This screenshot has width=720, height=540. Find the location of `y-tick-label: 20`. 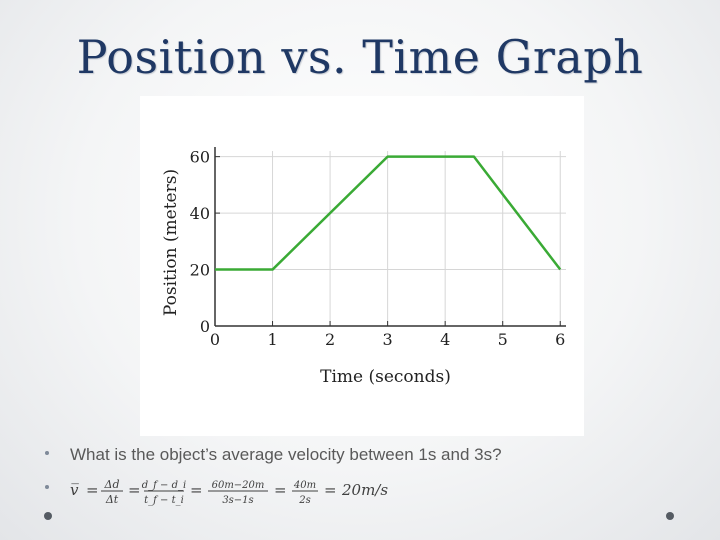

y-tick-label: 20 is located at coordinates (200, 270).